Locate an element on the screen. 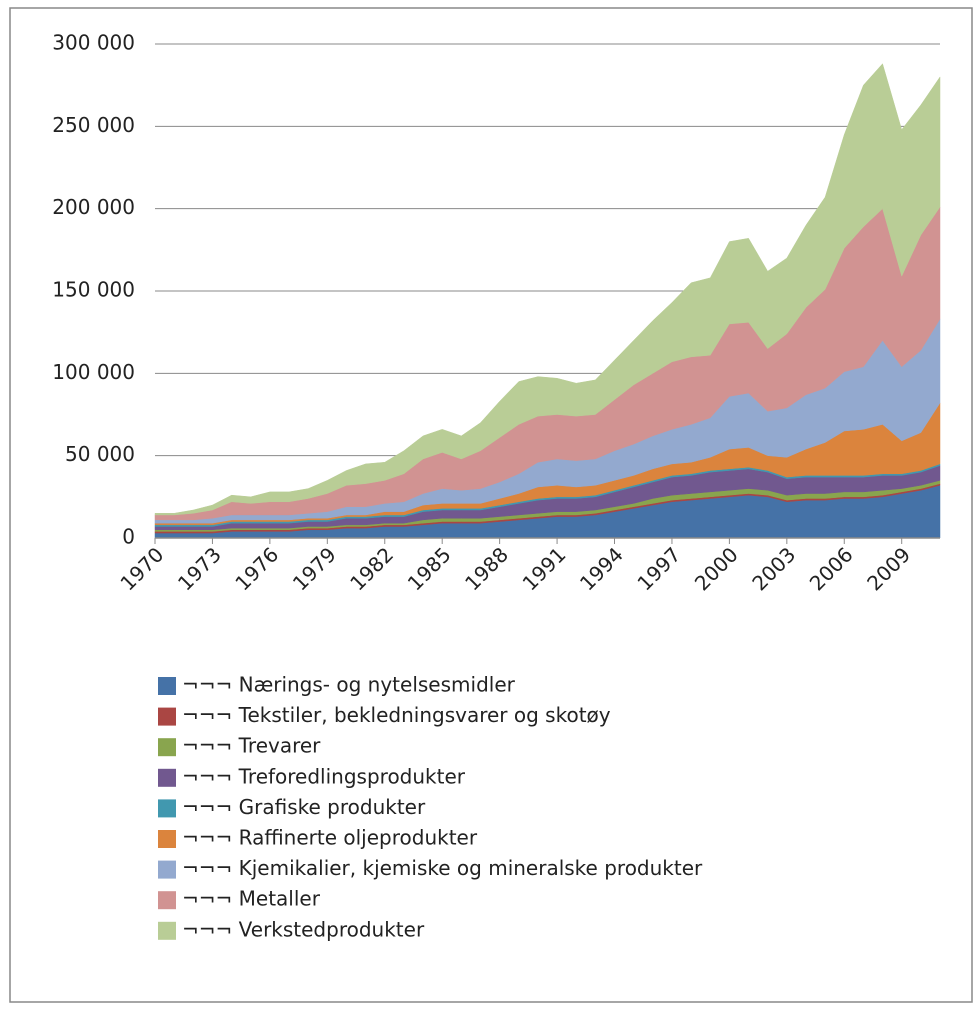 The width and height of the screenshot is (976, 1010). legend-label: ¬¬¬ Raffinerte oljeprodukter is located at coordinates (330, 838).